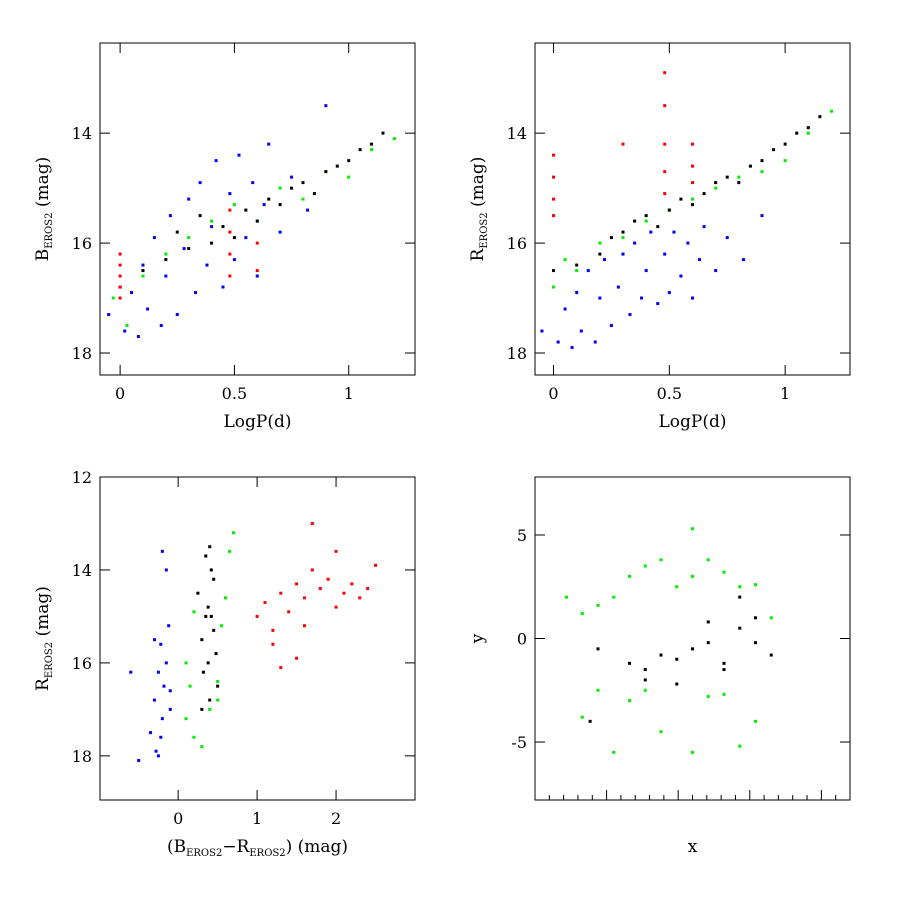 The image size is (899, 899). What do you see at coordinates (82, 663) in the screenshot?
I see `y-tick-label: 16` at bounding box center [82, 663].